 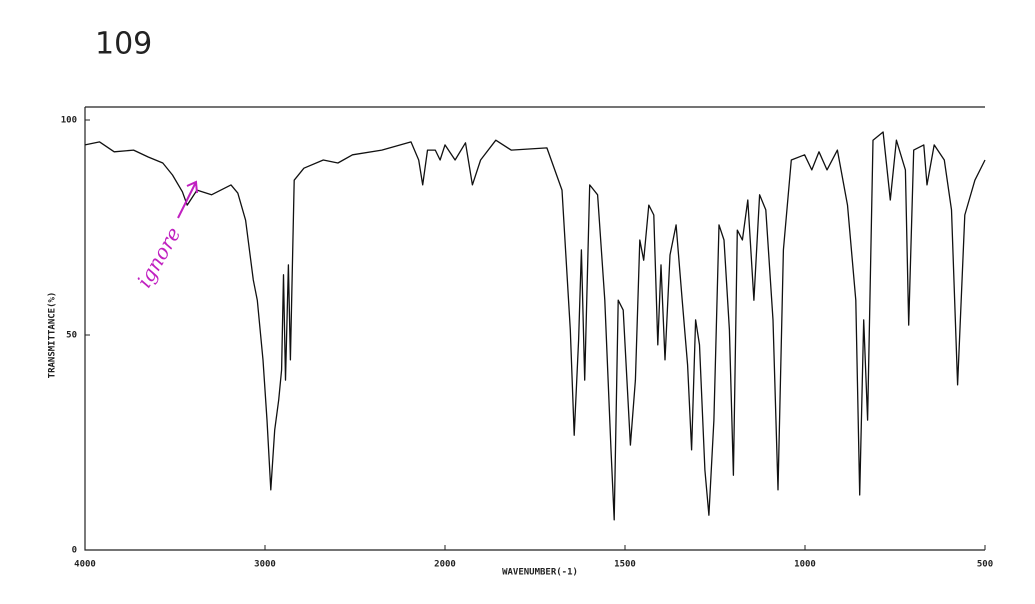 What do you see at coordinates (445, 565) in the screenshot?
I see `x-tick-label: 2000` at bounding box center [445, 565].